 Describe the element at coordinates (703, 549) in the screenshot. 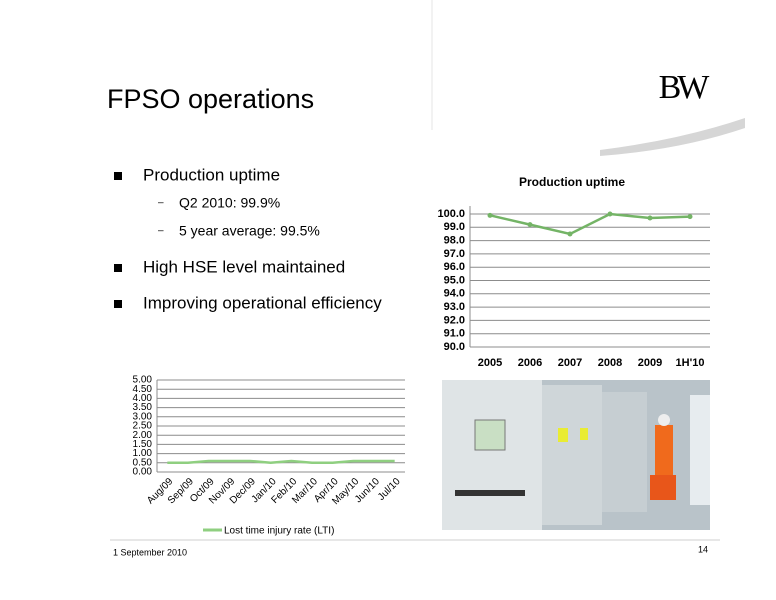

I see `page-number: 14` at that location.